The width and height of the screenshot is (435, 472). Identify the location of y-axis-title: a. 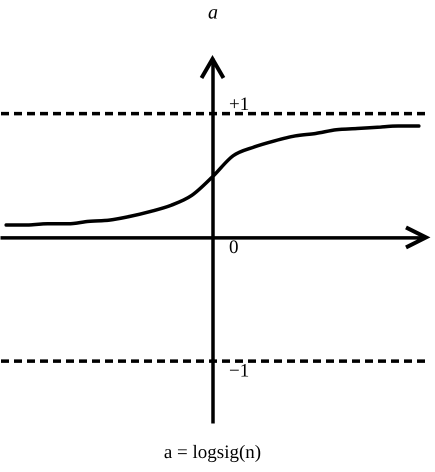
(213, 13).